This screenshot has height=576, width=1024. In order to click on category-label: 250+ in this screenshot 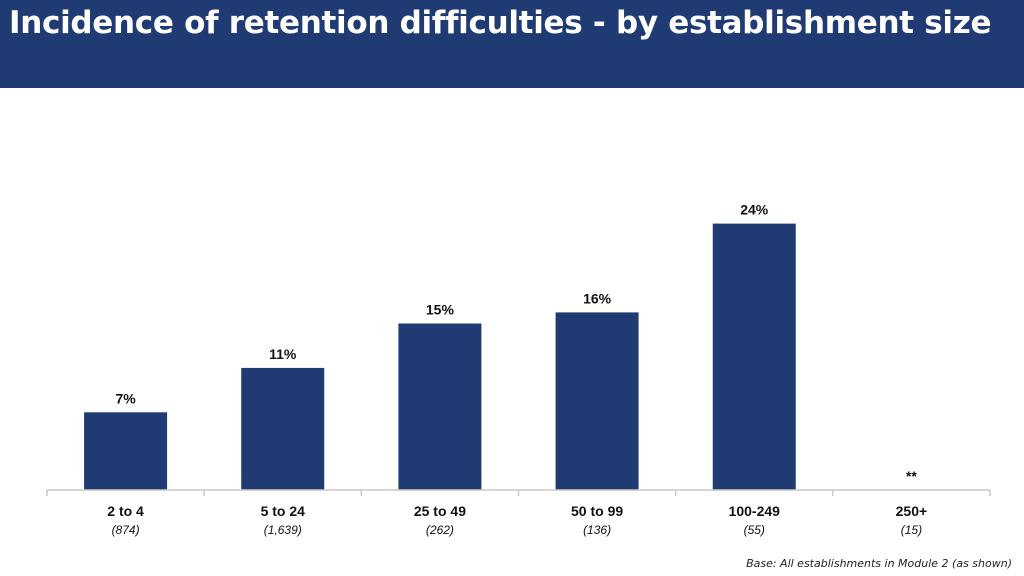, I will do `click(912, 511)`.